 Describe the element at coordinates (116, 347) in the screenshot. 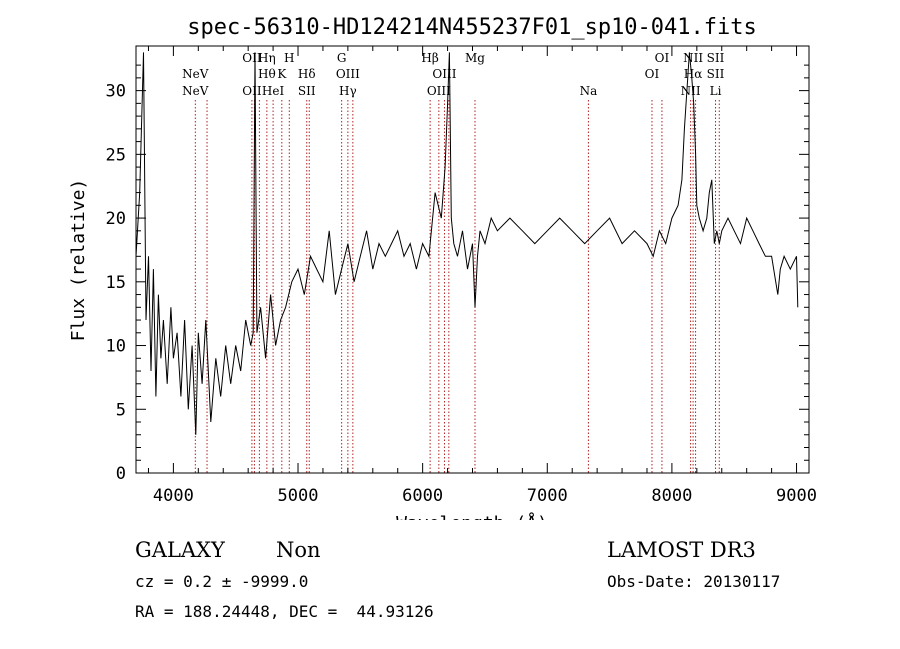

I see `y-tick-label: 10` at that location.